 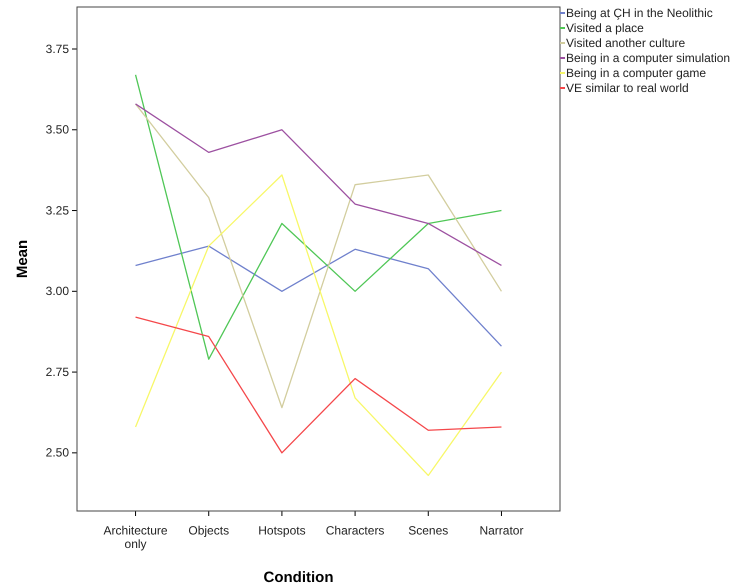 What do you see at coordinates (648, 58) in the screenshot?
I see `legend-label: Being in a computer simulation` at bounding box center [648, 58].